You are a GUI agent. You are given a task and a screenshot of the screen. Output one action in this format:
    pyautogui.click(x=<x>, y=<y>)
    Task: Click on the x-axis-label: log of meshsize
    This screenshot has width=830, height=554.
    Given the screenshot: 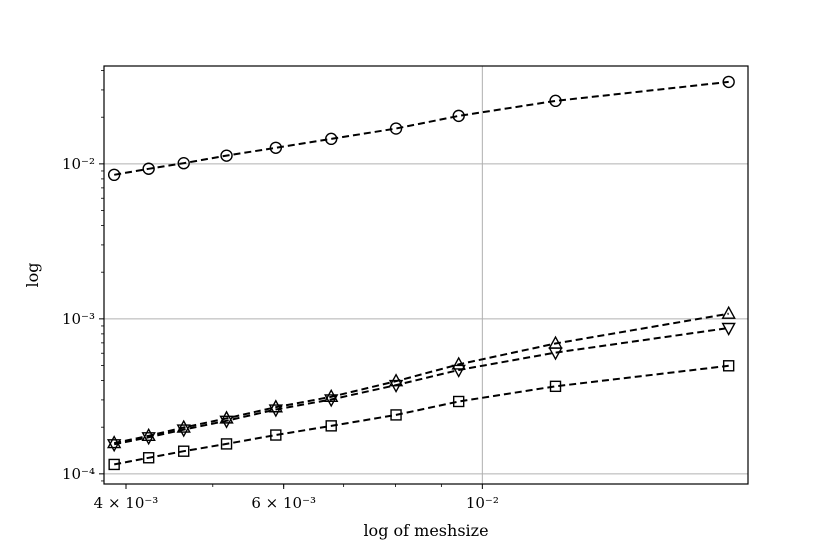 What is the action you would take?
    pyautogui.click(x=425, y=530)
    